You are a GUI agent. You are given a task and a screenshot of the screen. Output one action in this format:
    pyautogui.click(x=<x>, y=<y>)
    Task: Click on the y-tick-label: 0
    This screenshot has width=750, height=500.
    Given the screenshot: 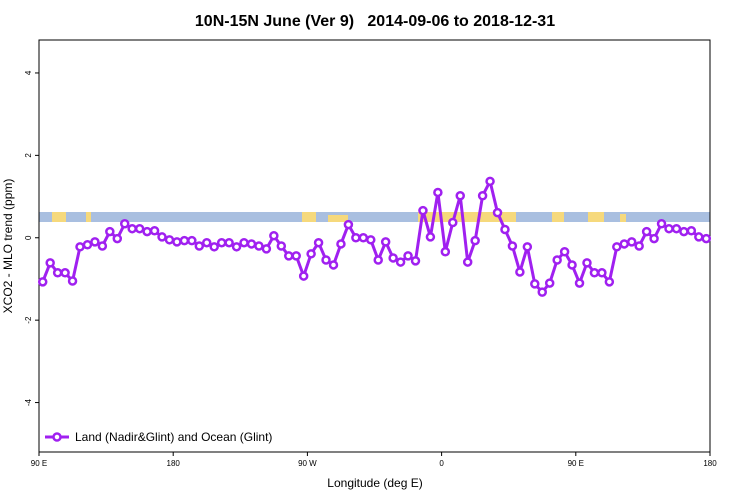 What is the action you would take?
    pyautogui.click(x=28, y=237)
    